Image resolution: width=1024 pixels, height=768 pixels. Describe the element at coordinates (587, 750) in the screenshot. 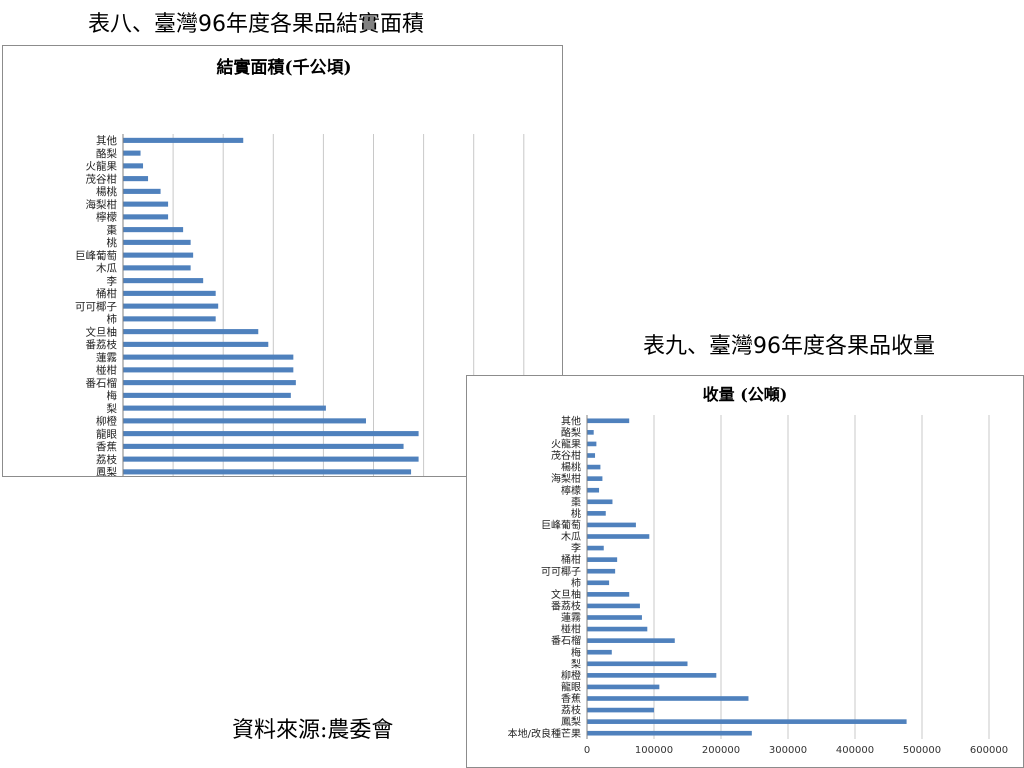

I see `chart2-tick-label: 0` at that location.